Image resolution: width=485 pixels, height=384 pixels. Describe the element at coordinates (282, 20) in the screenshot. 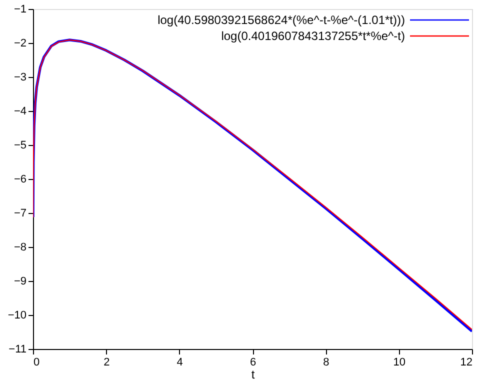

I see `legend-label: log(40.59803921568624*(%e^-t-%e^-(1.01*t)))` at that location.